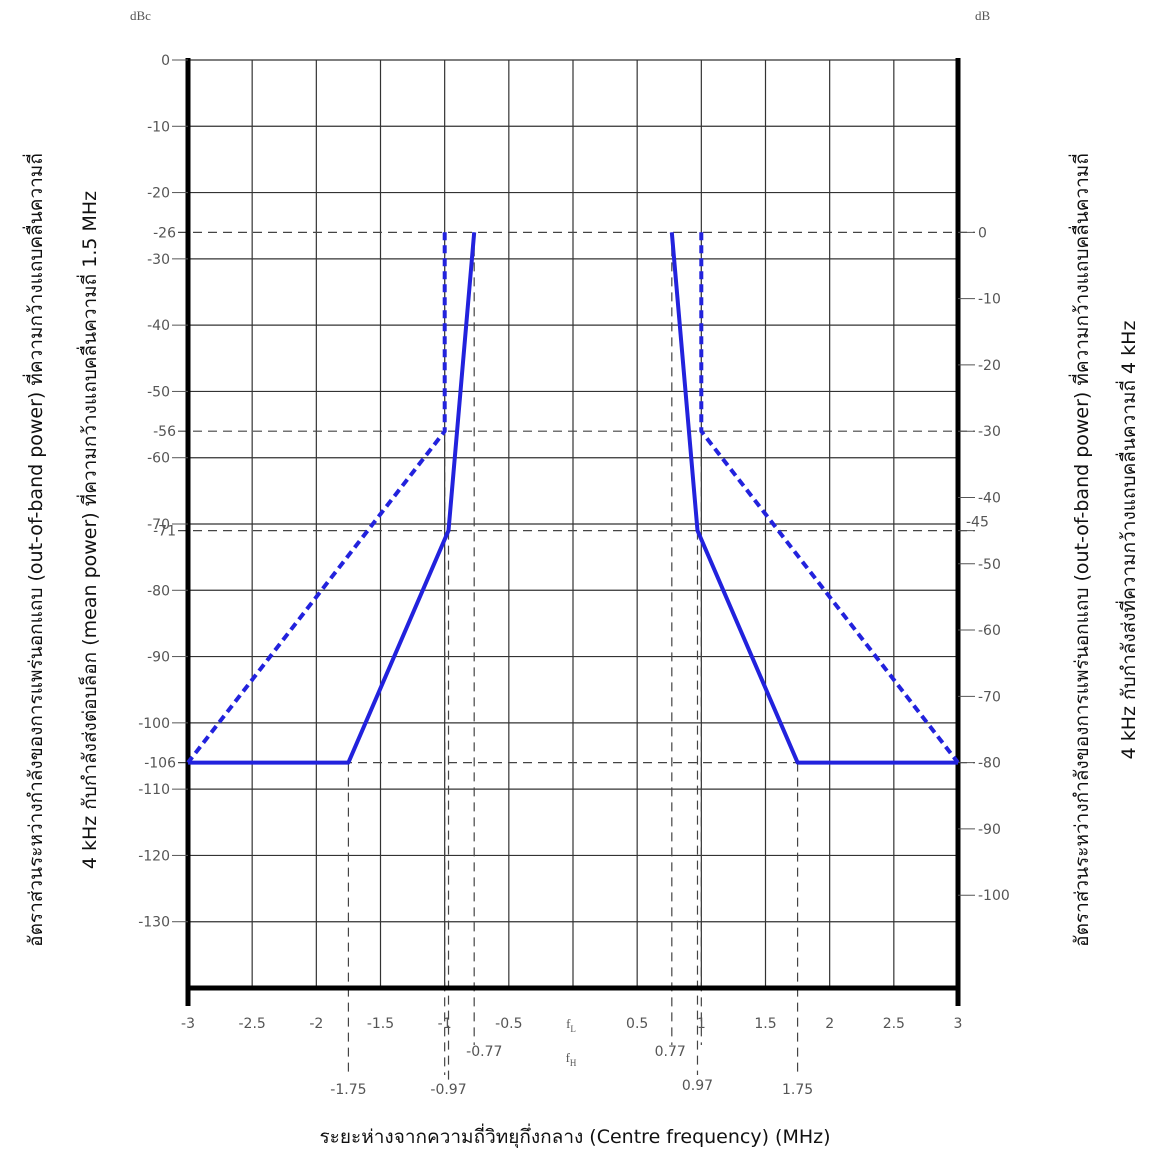 Image resolution: width=1157 pixels, height=1155 pixels. What do you see at coordinates (158, 127) in the screenshot?
I see `y-left-tick-label: -10` at bounding box center [158, 127].